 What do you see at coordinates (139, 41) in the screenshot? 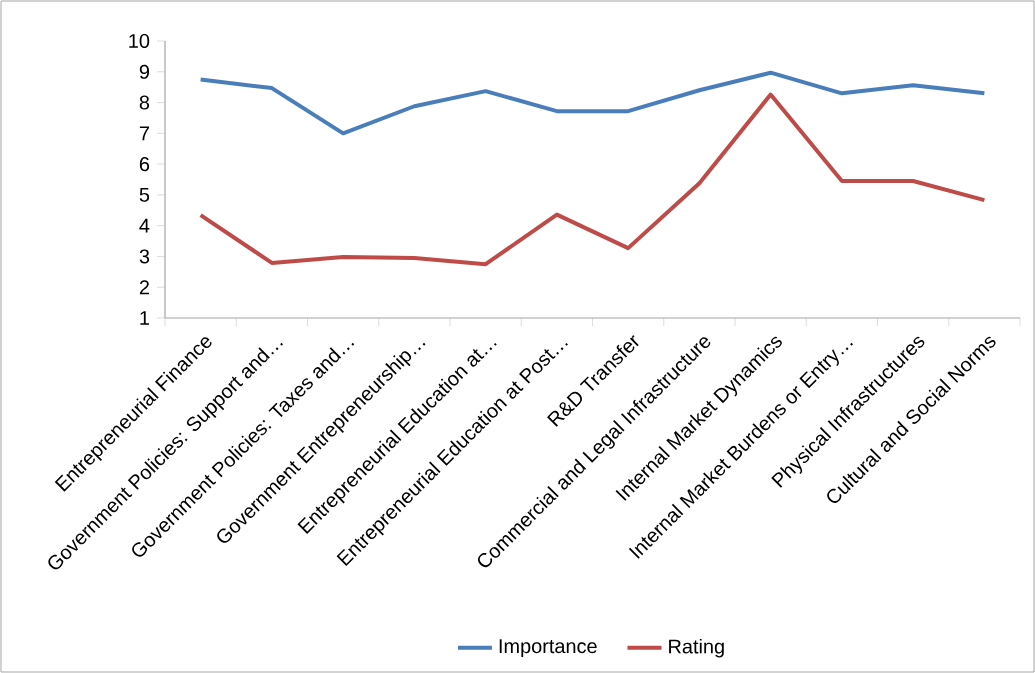
I see `y-tick-label: 10` at bounding box center [139, 41].